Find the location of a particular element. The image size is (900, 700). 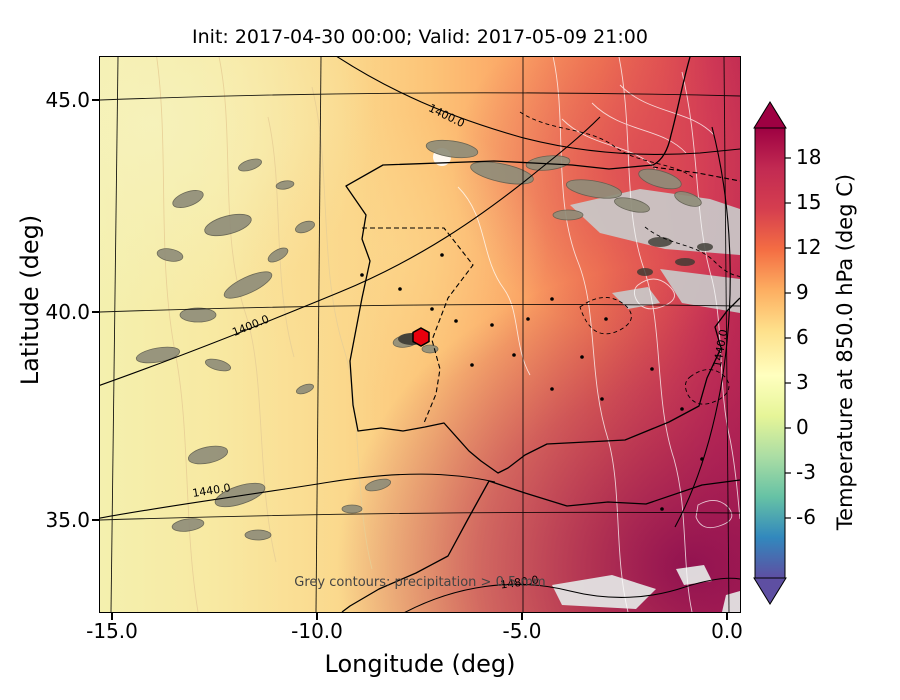

colorbar-gradient is located at coordinates (770, 353).